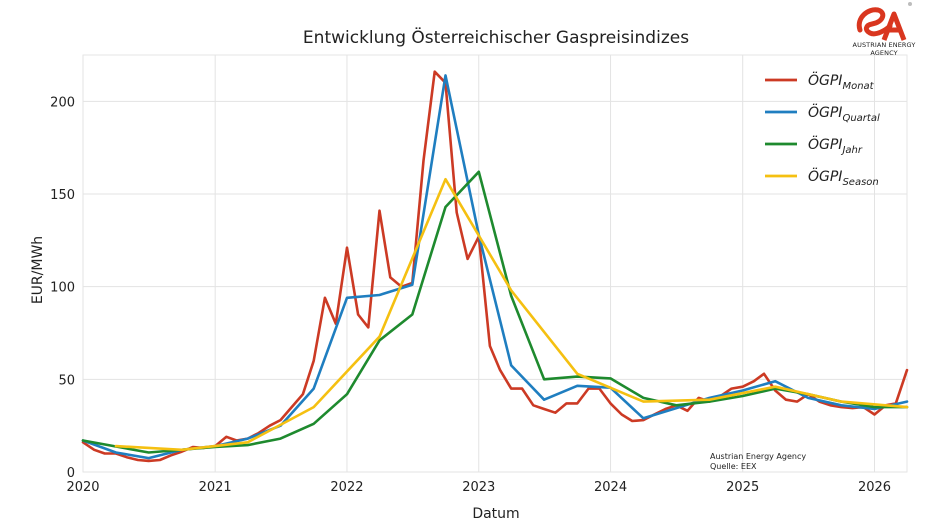 Image resolution: width=930 pixels, height=523 pixels. I want to click on legend-entry: ÖGPIQuartal, so click(844, 113).